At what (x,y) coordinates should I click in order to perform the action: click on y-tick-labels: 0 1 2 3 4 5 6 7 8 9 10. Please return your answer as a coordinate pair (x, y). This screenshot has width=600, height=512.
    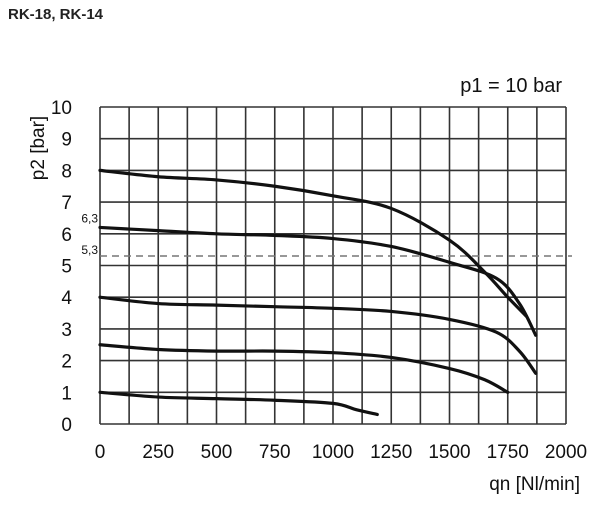
    Looking at the image, I should click on (62, 267).